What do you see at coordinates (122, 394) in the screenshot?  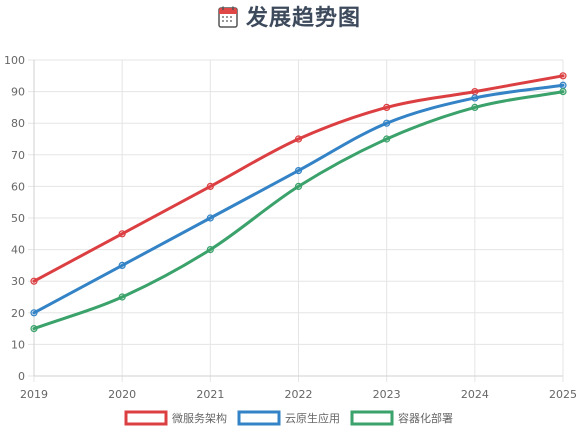 I see `x-tick-label: 2020` at bounding box center [122, 394].